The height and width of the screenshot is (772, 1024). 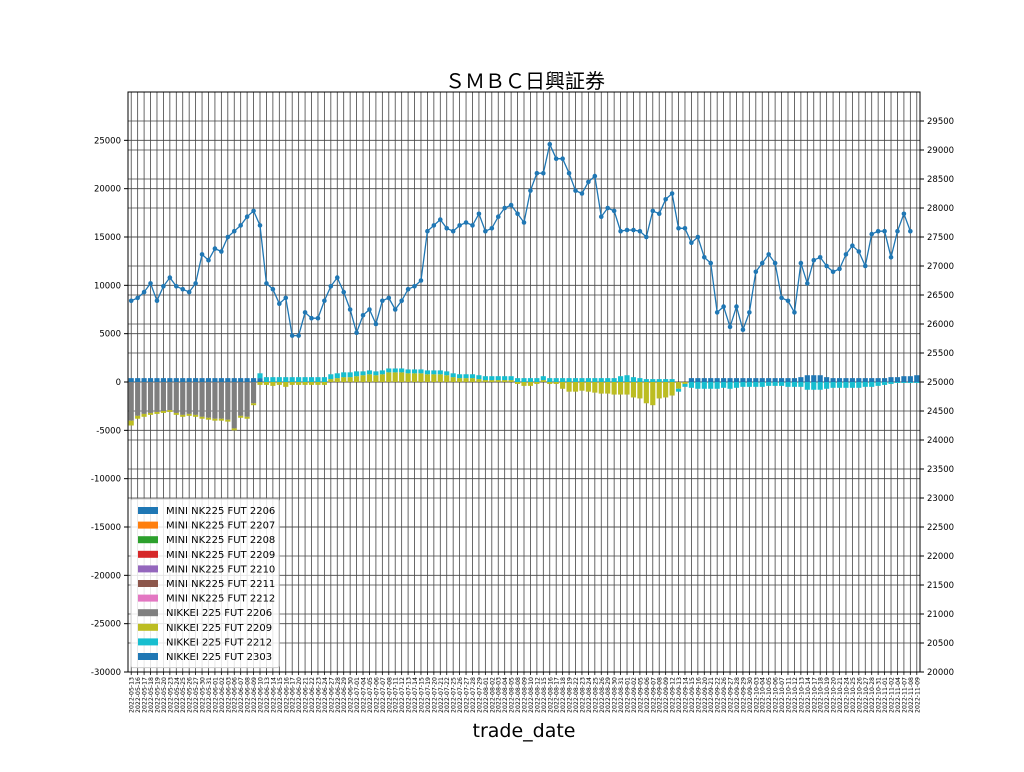 I want to click on x-tick-label: 2022-06-10, so click(x=261, y=695).